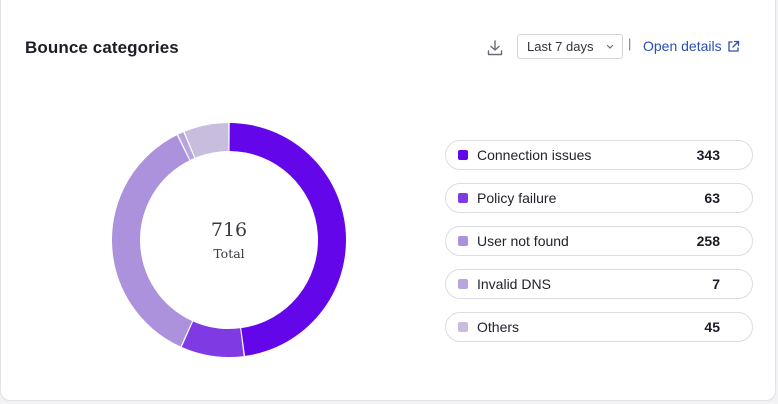 This screenshot has width=778, height=404. I want to click on legend-label: Policy failure, so click(517, 198).